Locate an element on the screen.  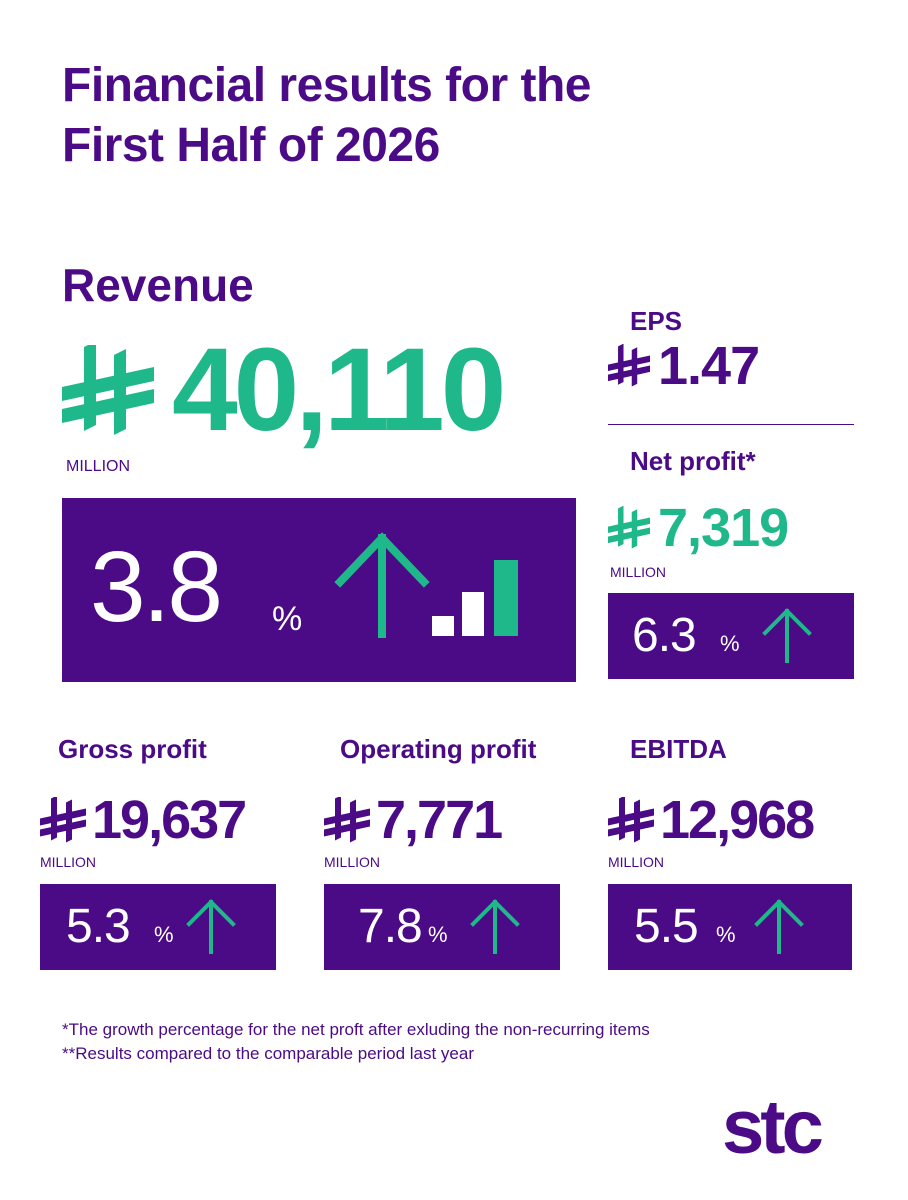
operating-profit-label: Operating profit is located at coordinates (438, 749).